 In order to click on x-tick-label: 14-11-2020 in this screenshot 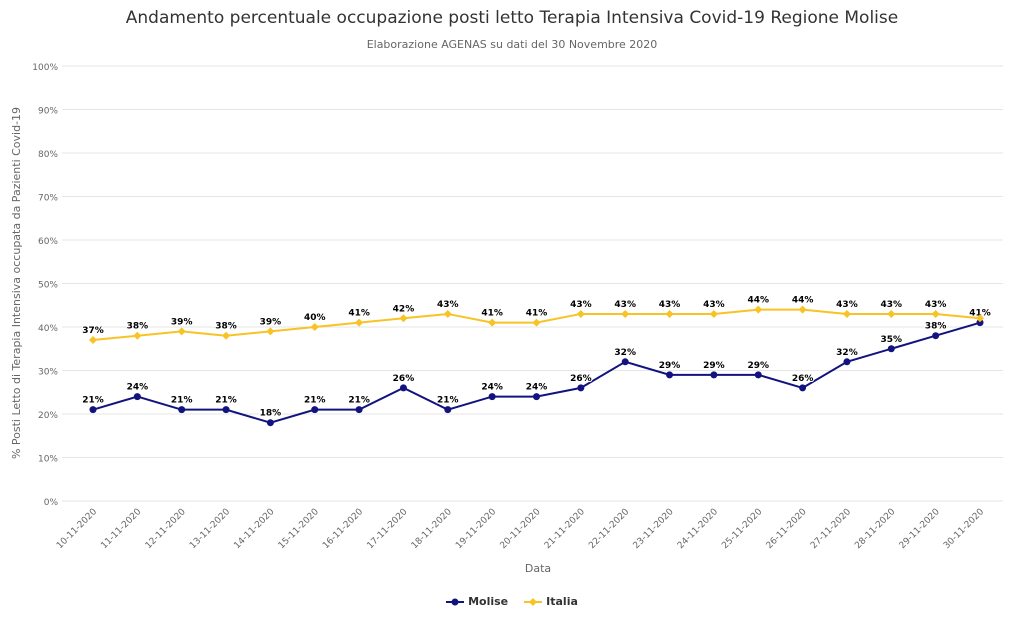, I will do `click(254, 529)`.